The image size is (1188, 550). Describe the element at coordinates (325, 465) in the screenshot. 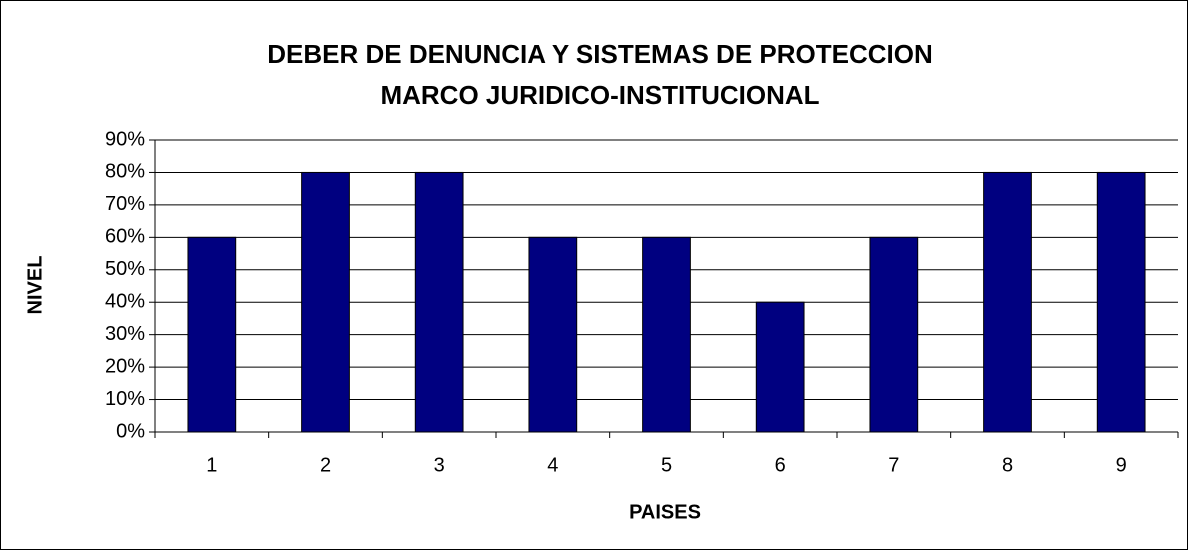

I see `x-tick-label: 2` at that location.